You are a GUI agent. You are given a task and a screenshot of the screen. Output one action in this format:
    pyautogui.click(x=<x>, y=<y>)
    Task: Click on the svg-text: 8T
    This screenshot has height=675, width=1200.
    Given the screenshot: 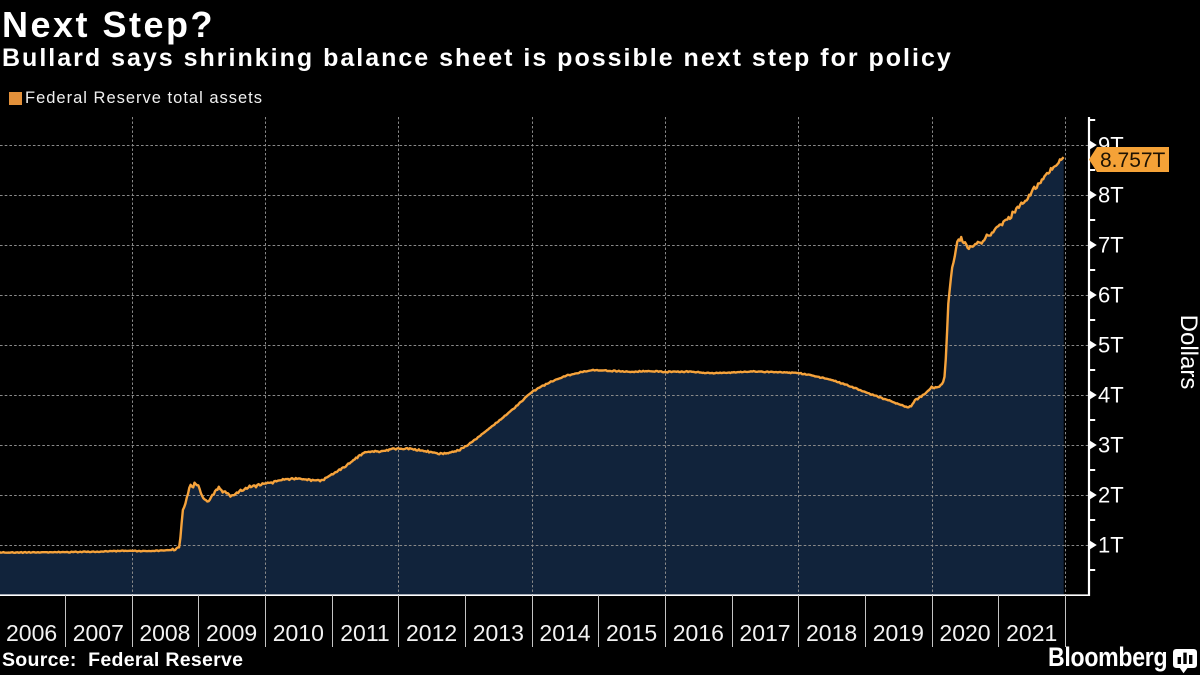 What is the action you would take?
    pyautogui.click(x=1111, y=195)
    